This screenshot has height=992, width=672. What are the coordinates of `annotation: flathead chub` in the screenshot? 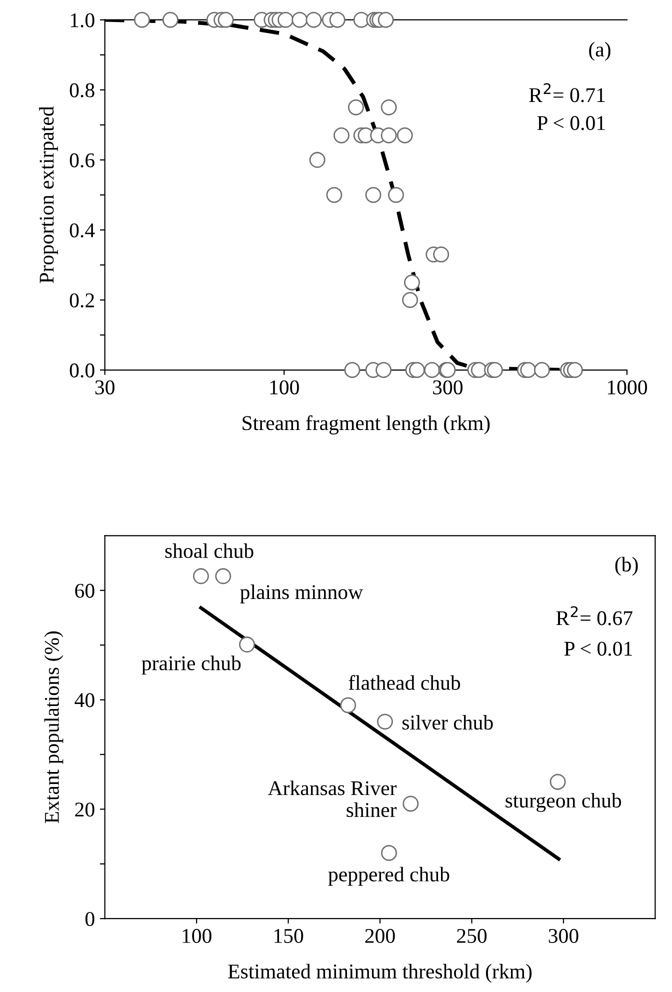 It's located at (404, 682).